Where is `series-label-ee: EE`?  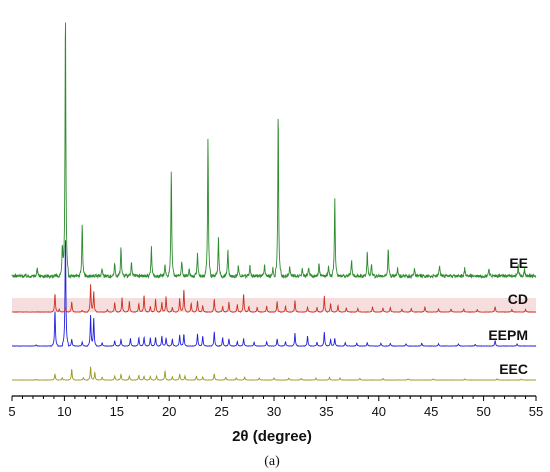
series-label-ee: EE is located at coordinates (518, 263).